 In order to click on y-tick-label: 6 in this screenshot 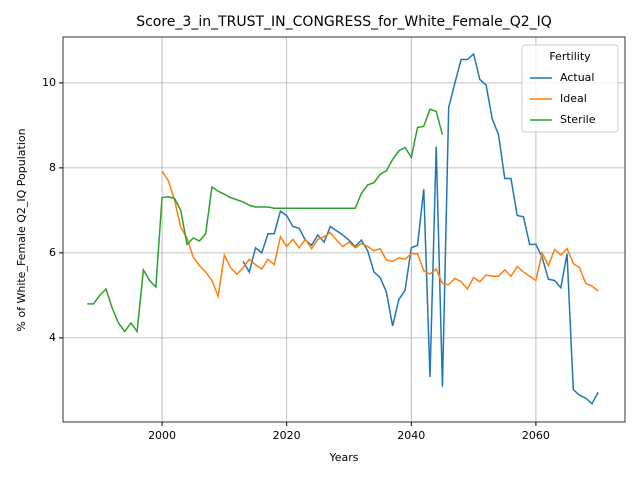, I will do `click(52, 252)`.